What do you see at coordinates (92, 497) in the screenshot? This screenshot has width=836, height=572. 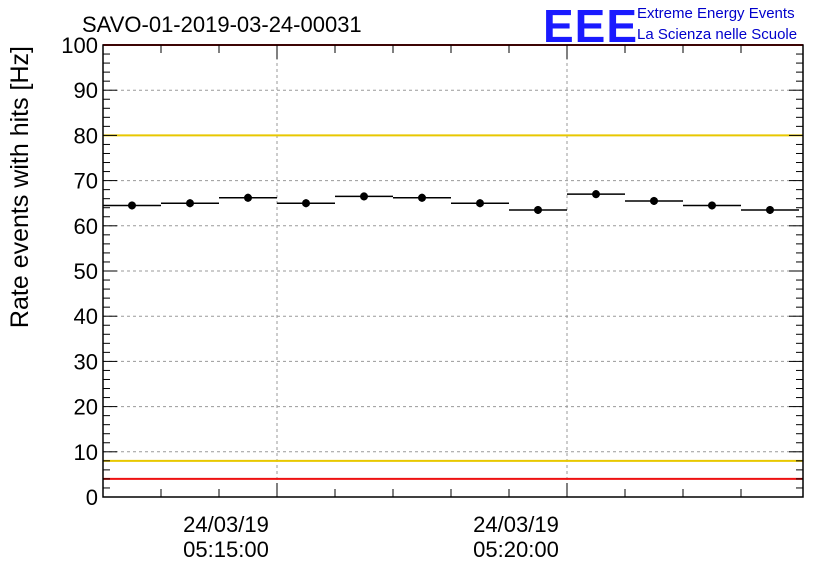 I see `y-tick-label: 0` at bounding box center [92, 497].